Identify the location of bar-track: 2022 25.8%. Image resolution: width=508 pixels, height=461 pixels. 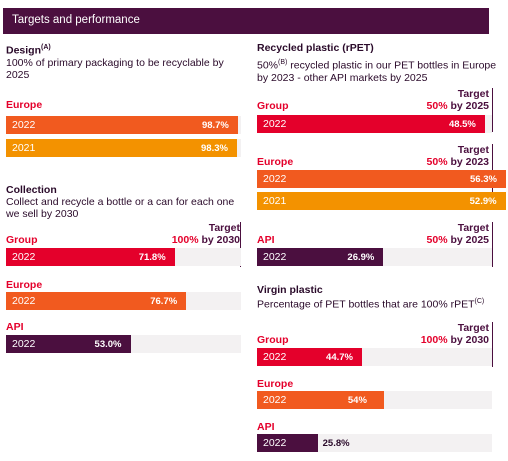
(374, 443).